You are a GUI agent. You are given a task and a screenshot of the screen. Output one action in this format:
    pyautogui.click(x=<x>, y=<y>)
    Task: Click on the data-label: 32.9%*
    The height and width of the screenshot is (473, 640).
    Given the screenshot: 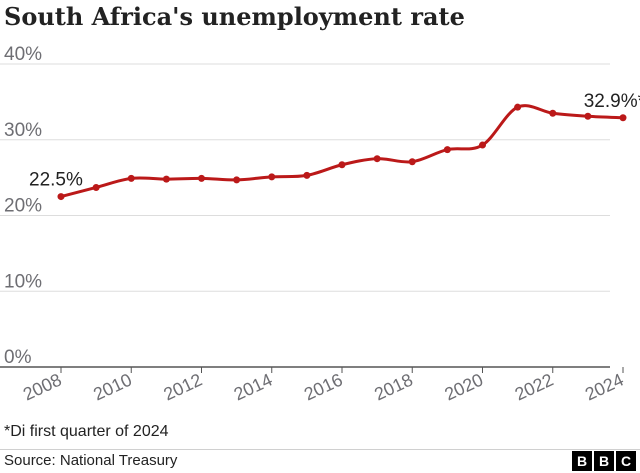 What is the action you would take?
    pyautogui.click(x=612, y=101)
    